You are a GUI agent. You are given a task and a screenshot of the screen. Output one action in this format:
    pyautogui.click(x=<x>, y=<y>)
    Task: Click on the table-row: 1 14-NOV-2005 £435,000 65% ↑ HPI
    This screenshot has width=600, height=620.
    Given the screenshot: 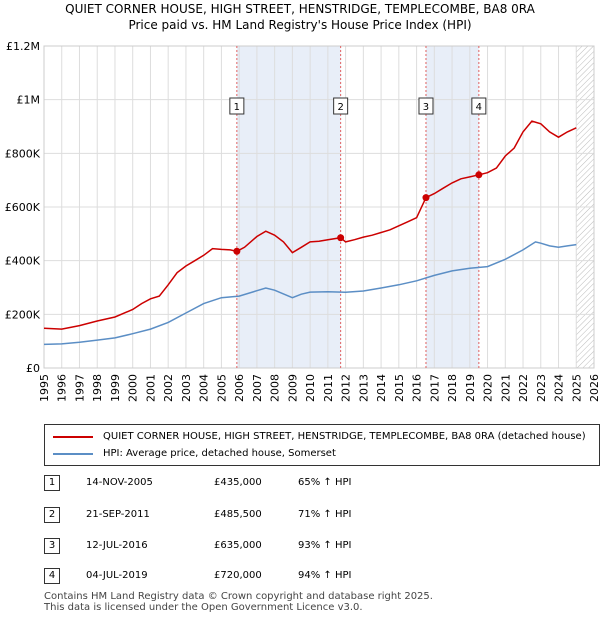 What is the action you would take?
    pyautogui.click(x=300, y=483)
    